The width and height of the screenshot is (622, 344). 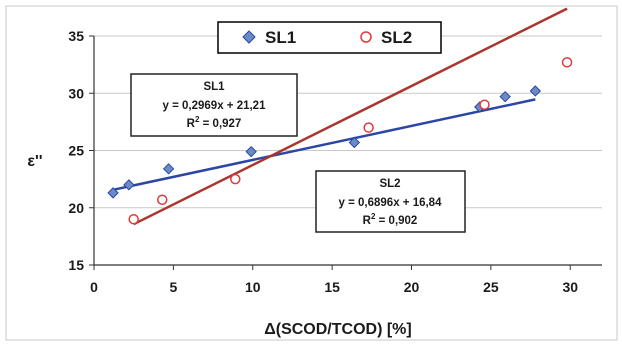 What do you see at coordinates (412, 287) in the screenshot?
I see `x-tick-label: 20` at bounding box center [412, 287].